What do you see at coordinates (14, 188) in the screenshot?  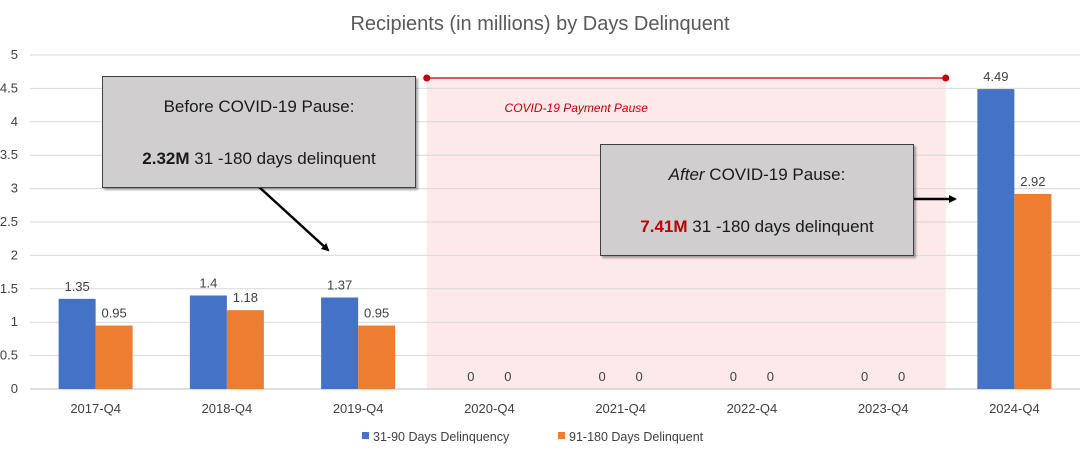 I see `y-tick-label: 3` at bounding box center [14, 188].